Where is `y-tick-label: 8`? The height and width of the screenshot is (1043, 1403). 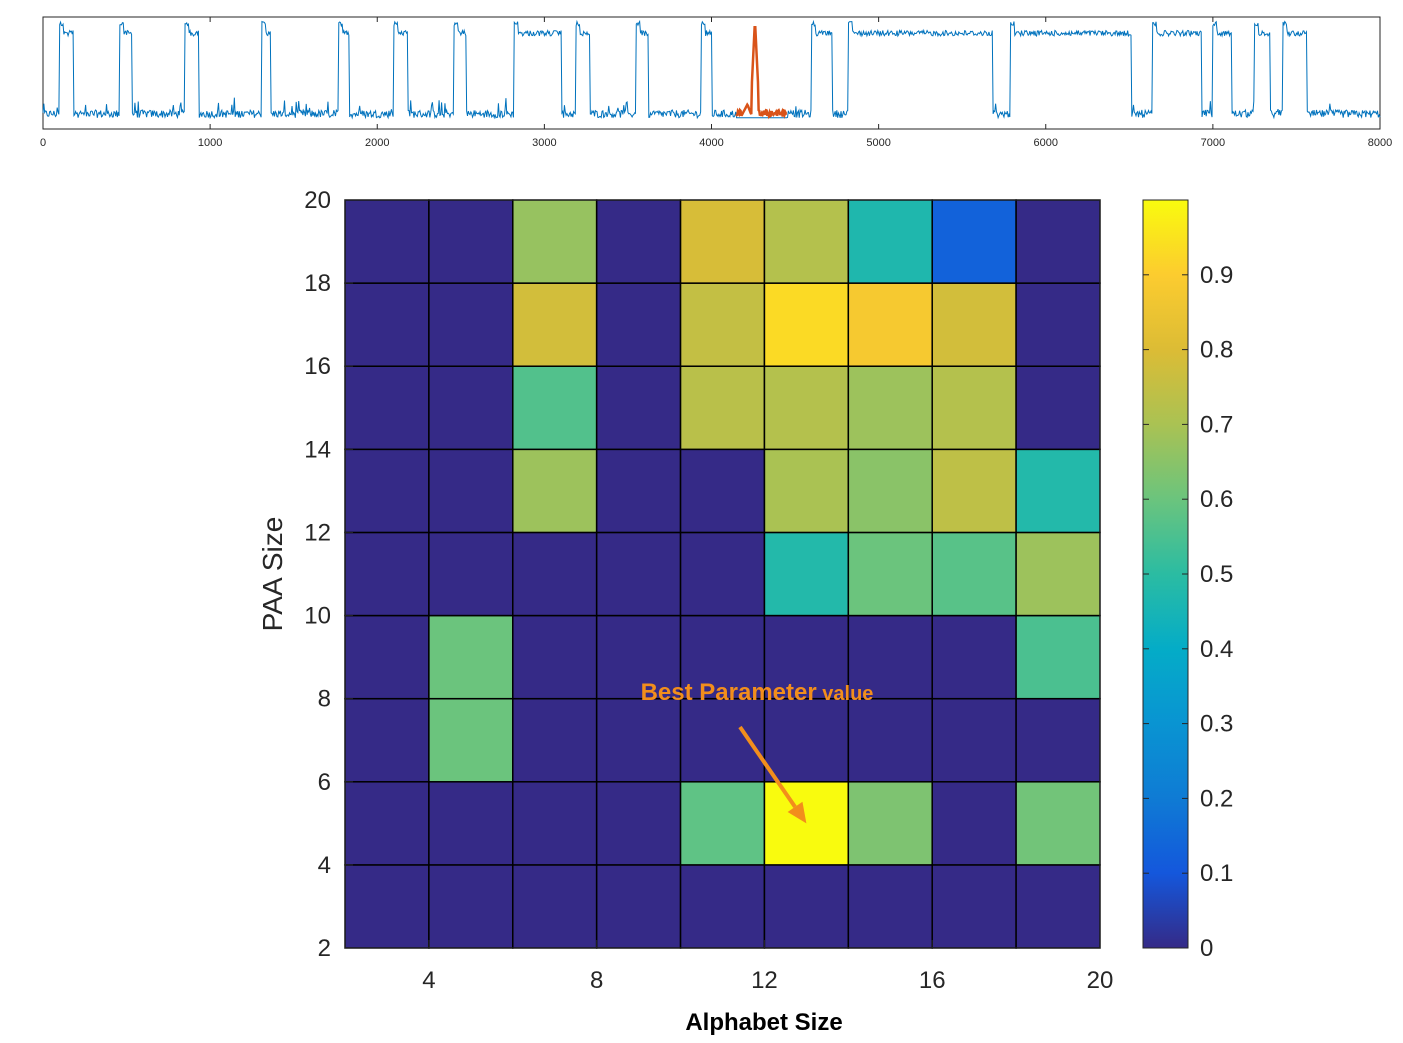
y-tick-label: 8 is located at coordinates (324, 699).